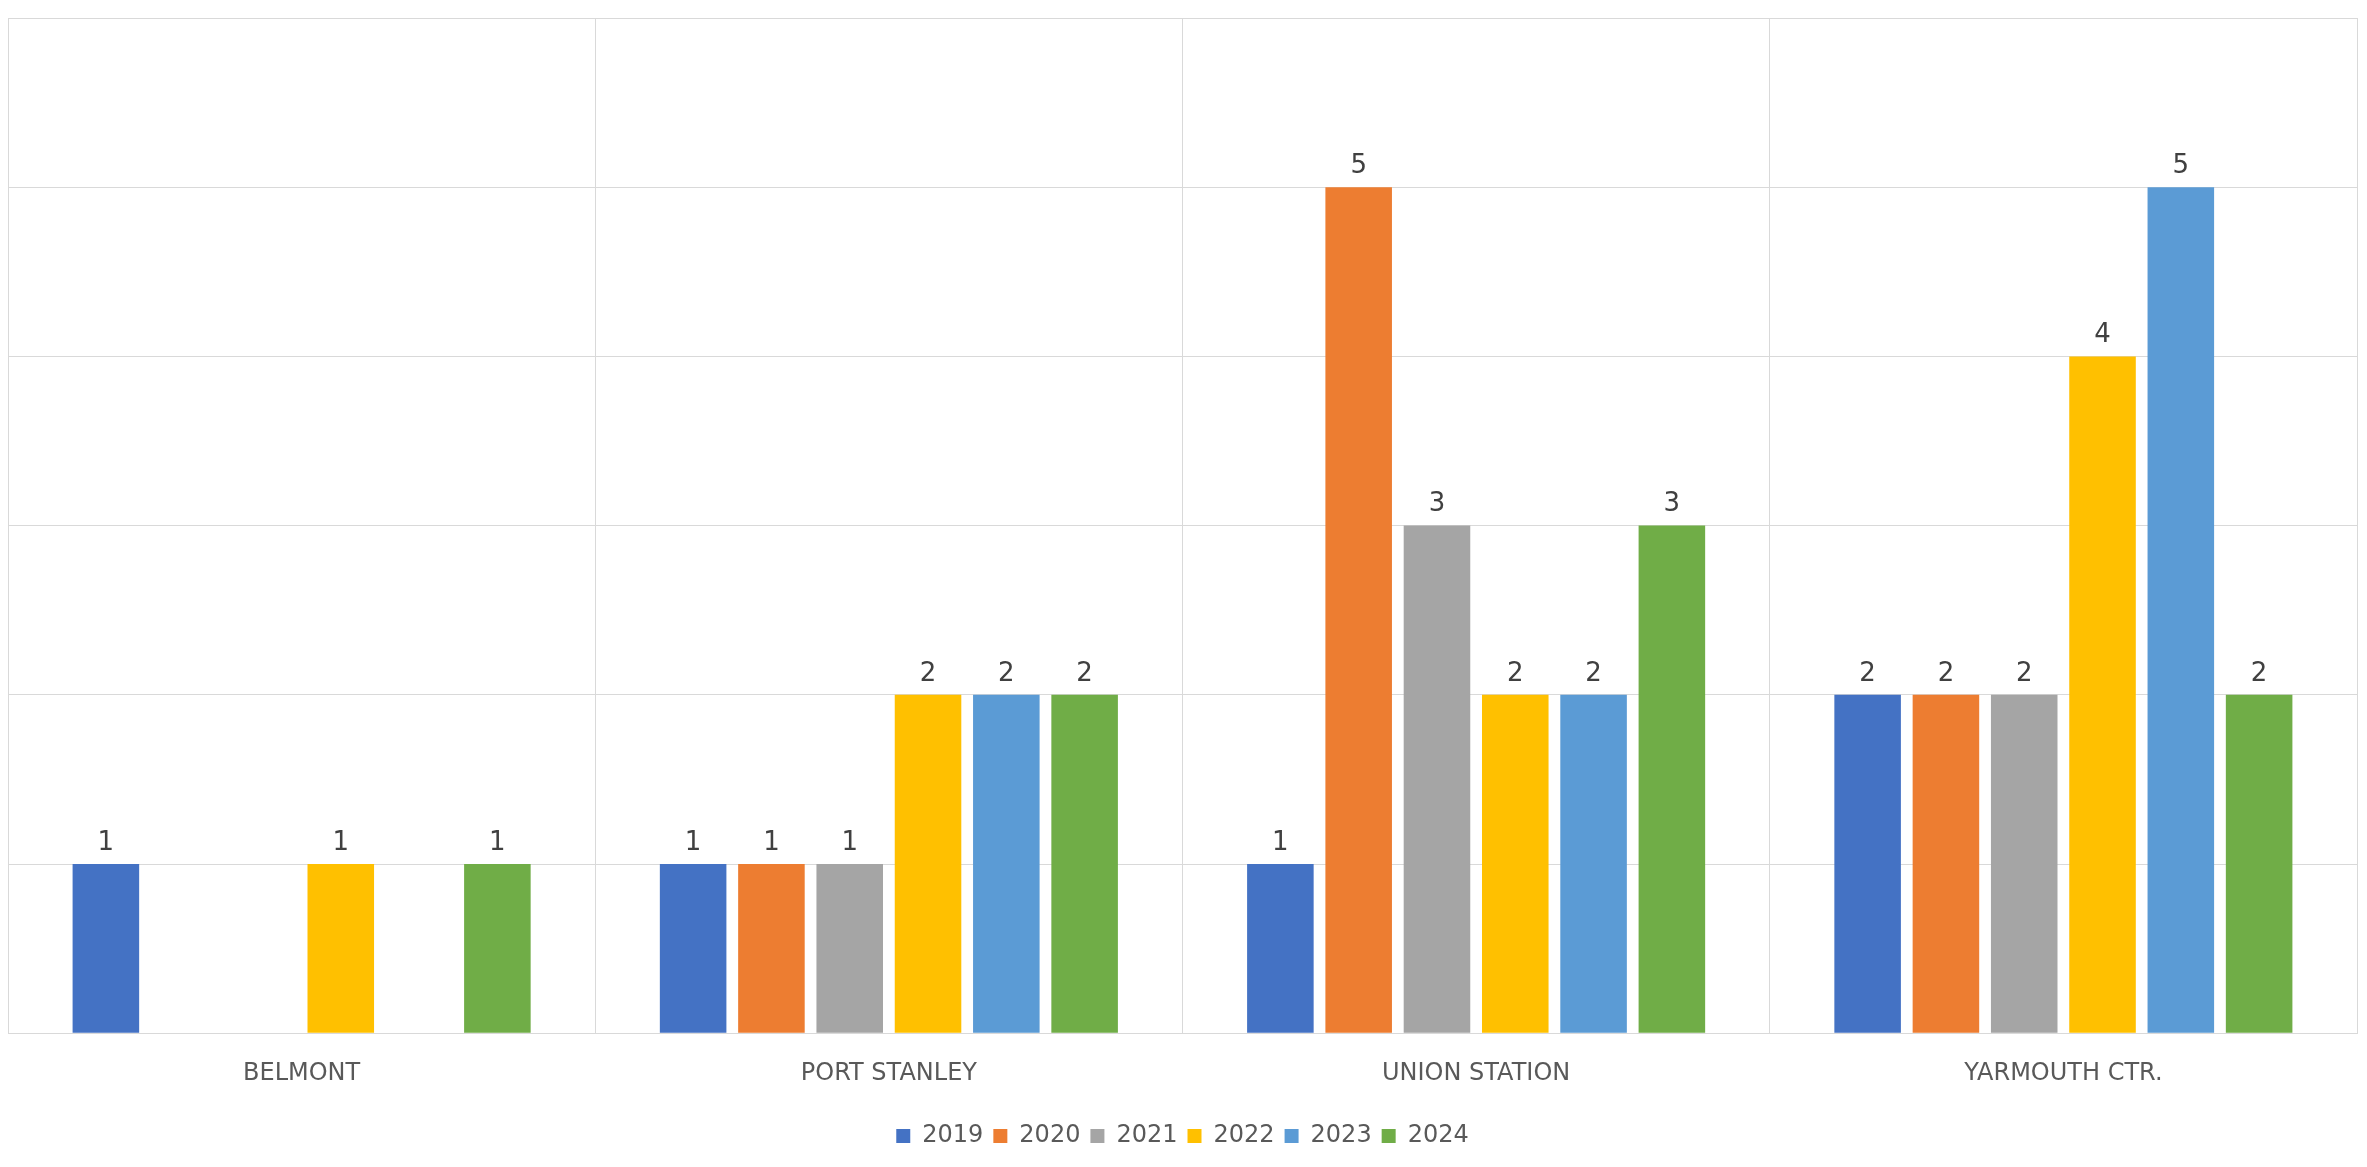  I want to click on legend-label: 2020, so click(1050, 1134).